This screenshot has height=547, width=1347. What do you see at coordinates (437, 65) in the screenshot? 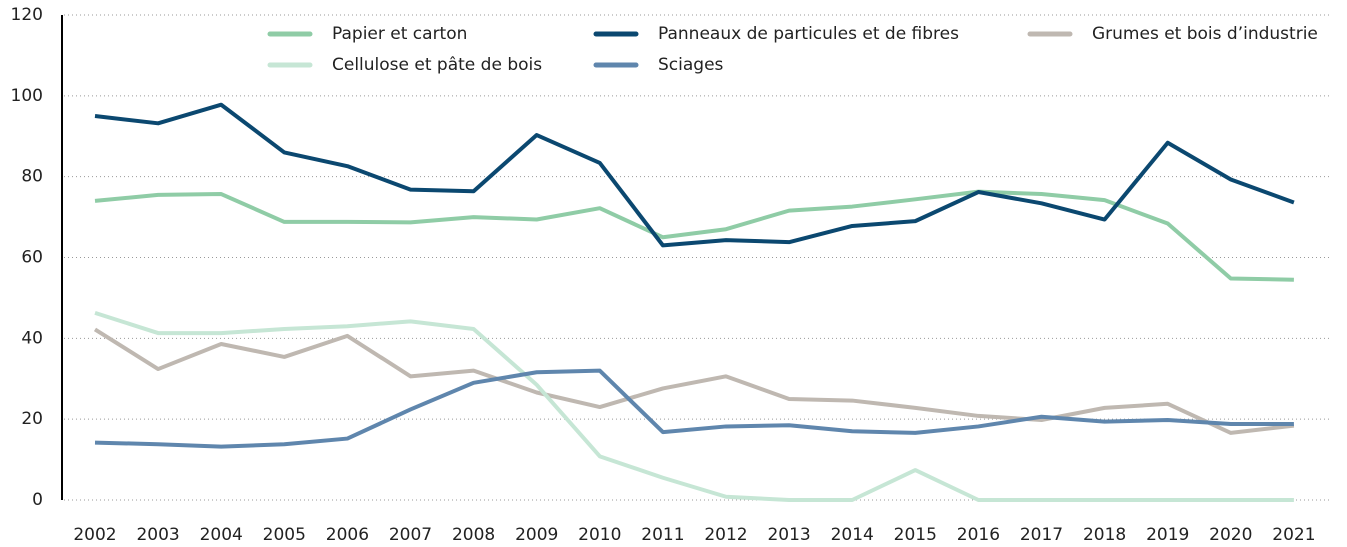
I see `legend-label: Cellulose et pâte de bois` at bounding box center [437, 65].